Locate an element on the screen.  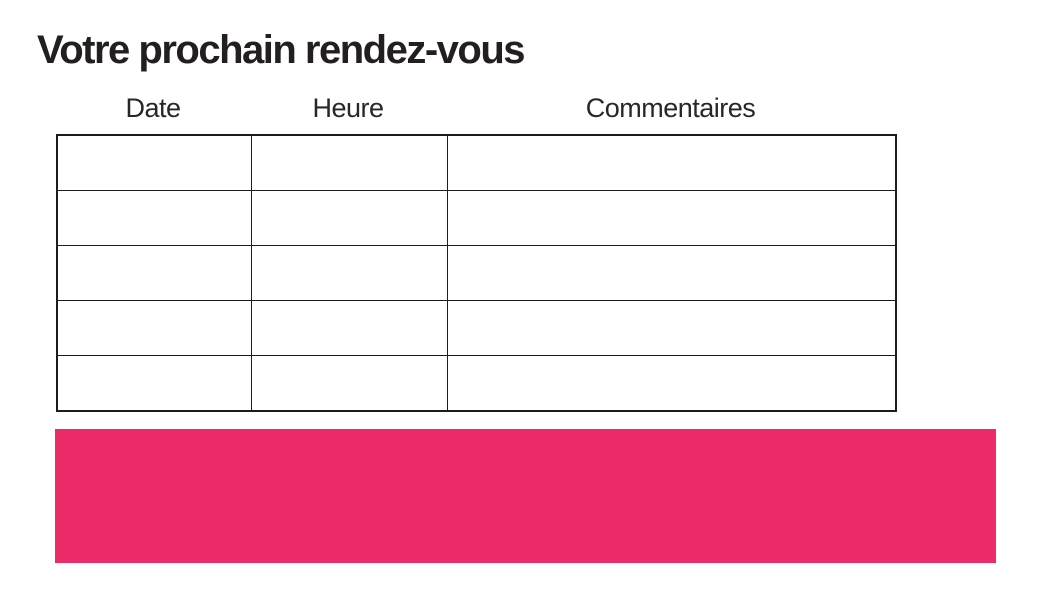
column-header-heure: Heure is located at coordinates (348, 108).